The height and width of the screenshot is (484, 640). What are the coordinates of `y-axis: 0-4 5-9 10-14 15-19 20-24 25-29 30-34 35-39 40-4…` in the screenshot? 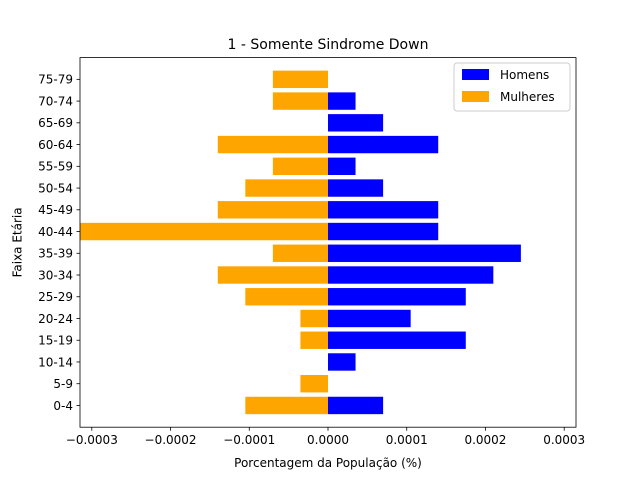 It's located at (59, 243).